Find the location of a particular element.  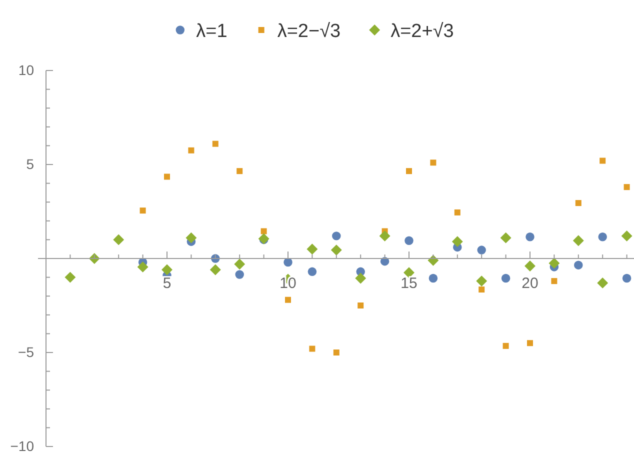

y-tick-label: 5 is located at coordinates (30, 164).